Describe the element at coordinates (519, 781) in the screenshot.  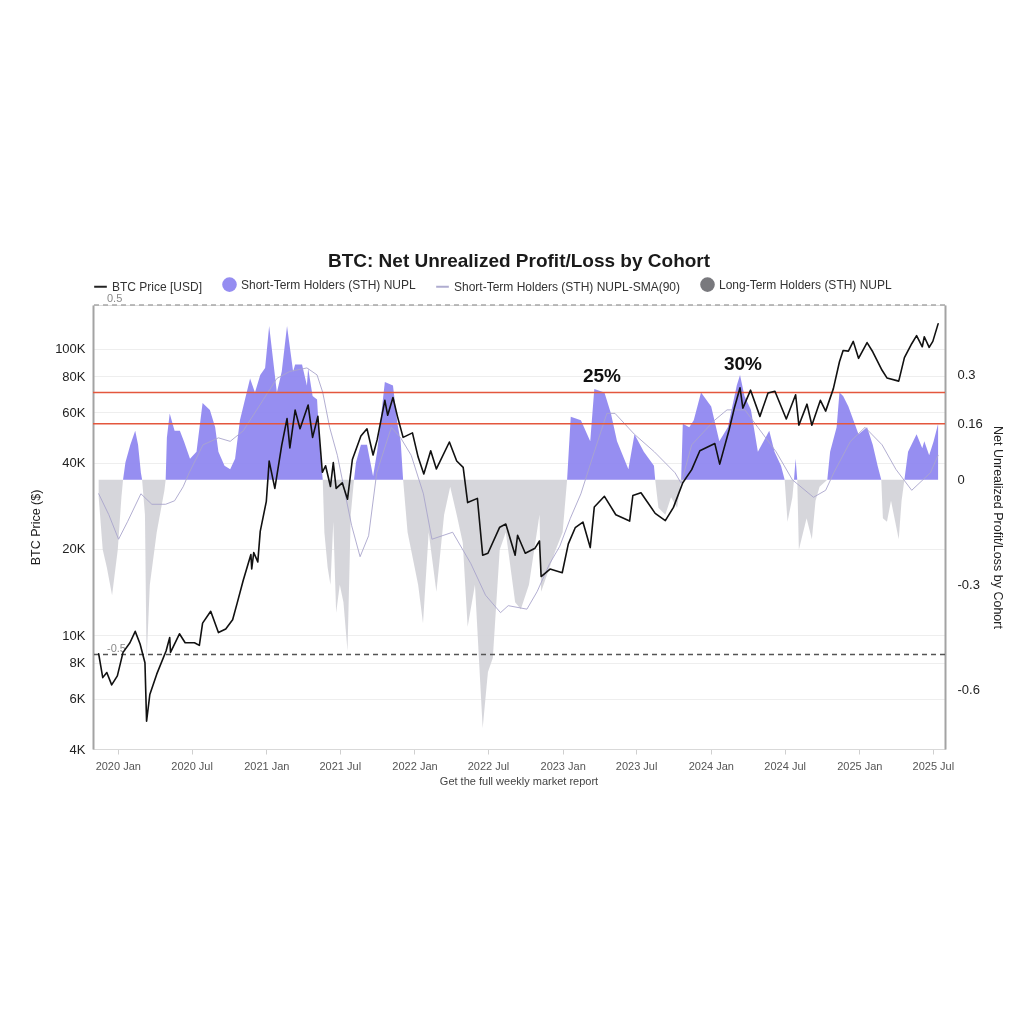
I see `text: Get the full weekly market report` at that location.